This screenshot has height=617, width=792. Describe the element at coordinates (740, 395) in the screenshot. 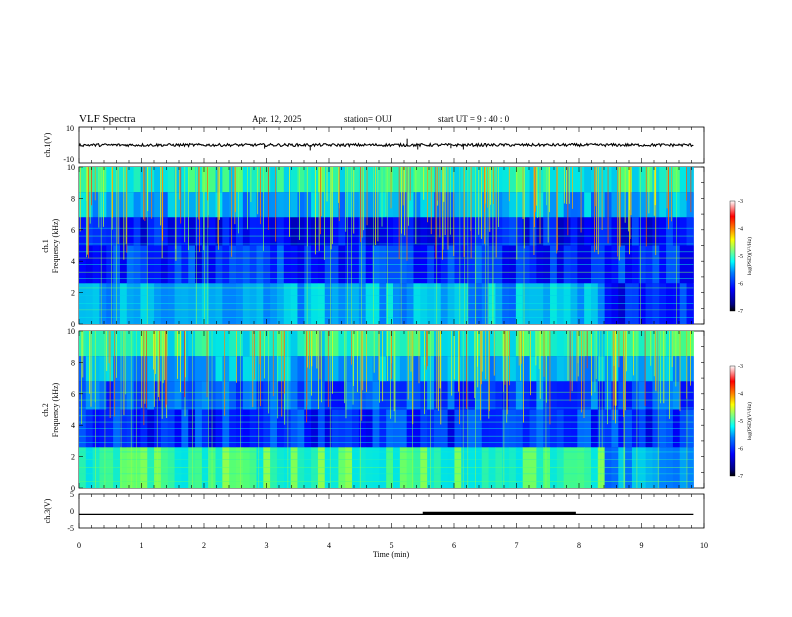

I see `ch2-colorbar-tick-label: -4` at that location.